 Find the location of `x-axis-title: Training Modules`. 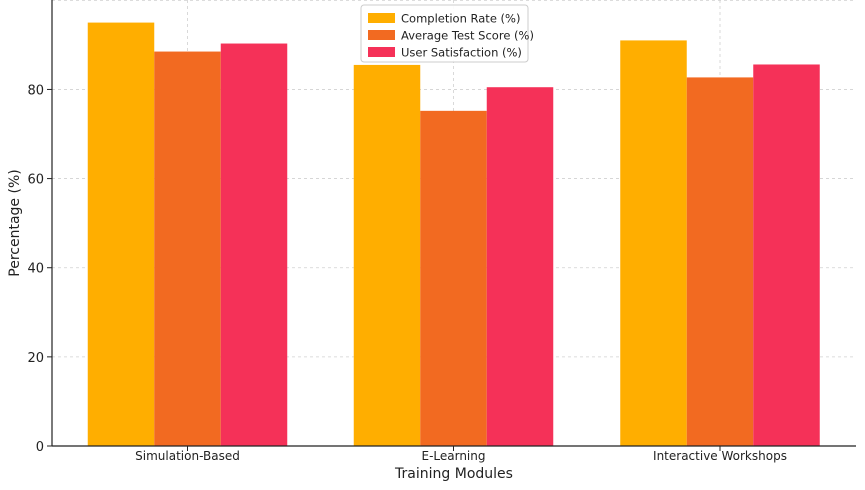

x-axis-title: Training Modules is located at coordinates (453, 474).